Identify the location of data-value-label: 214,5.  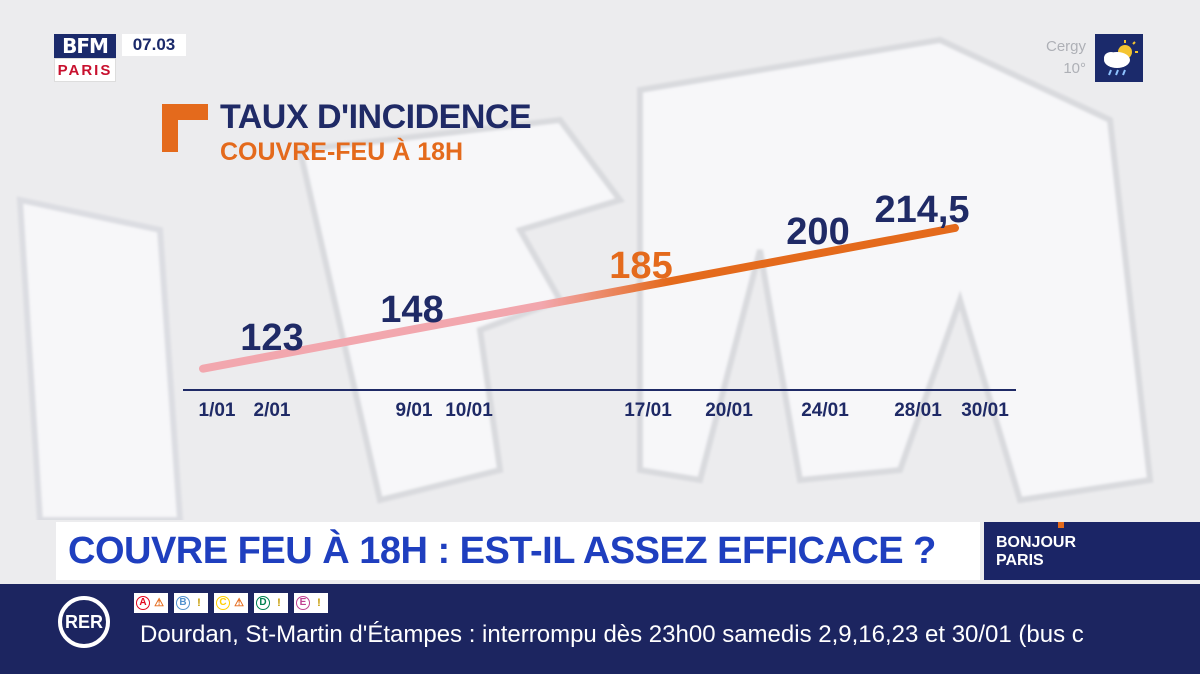
(921, 210).